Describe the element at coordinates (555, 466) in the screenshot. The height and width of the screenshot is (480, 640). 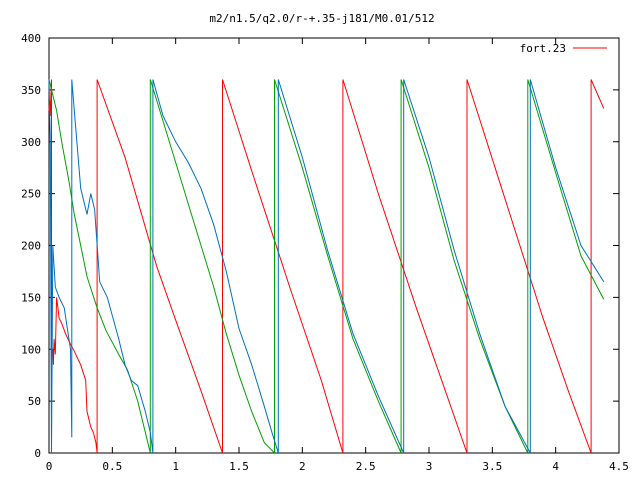
I see `x-tick-label: 4` at that location.